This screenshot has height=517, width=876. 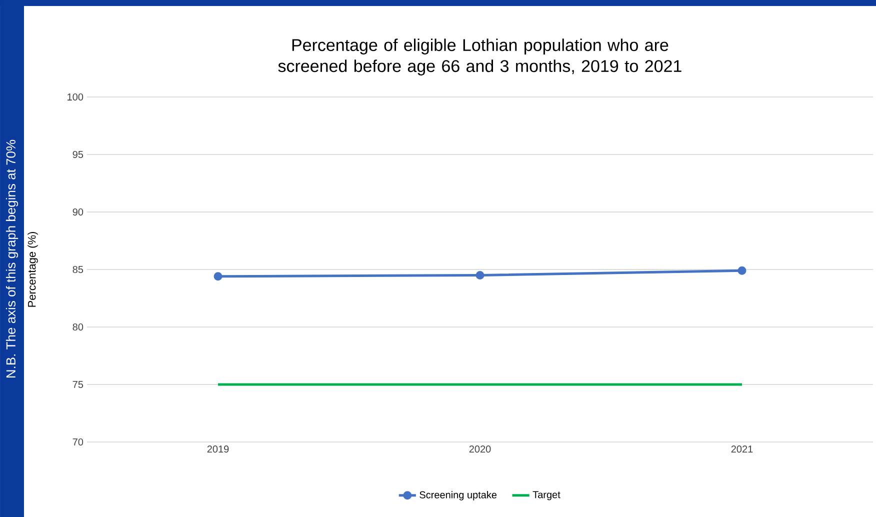 What do you see at coordinates (546, 495) in the screenshot?
I see `legend-label: Target` at bounding box center [546, 495].